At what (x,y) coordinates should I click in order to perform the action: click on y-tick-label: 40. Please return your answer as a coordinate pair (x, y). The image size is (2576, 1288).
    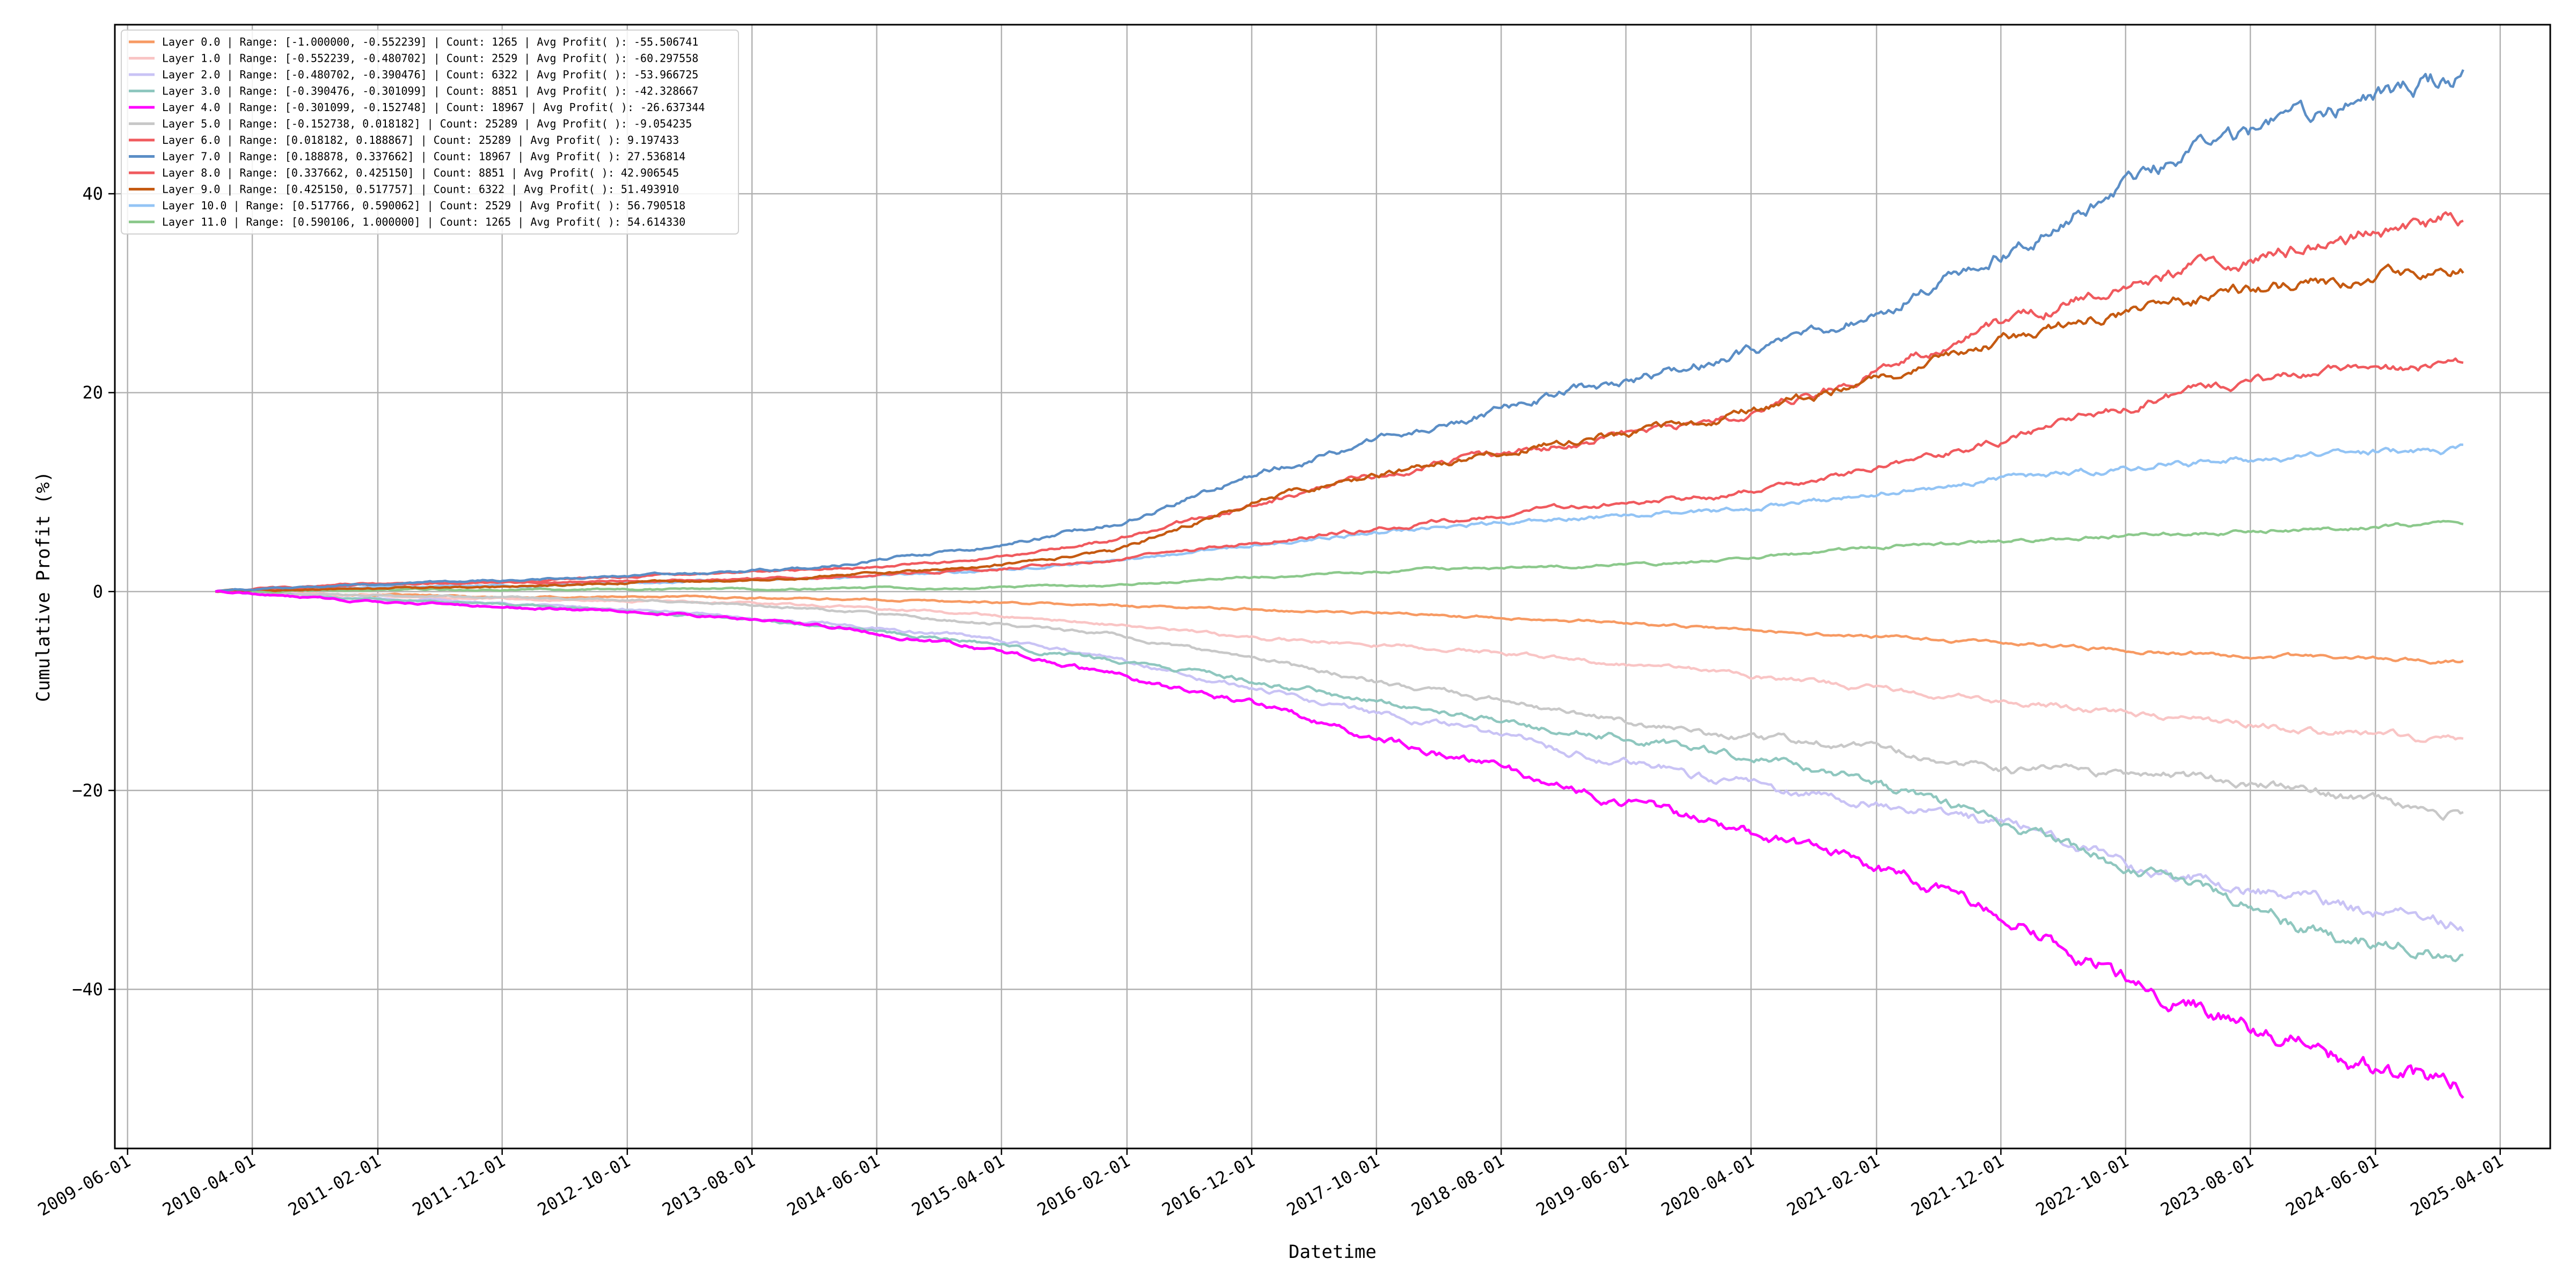
    Looking at the image, I should click on (92, 194).